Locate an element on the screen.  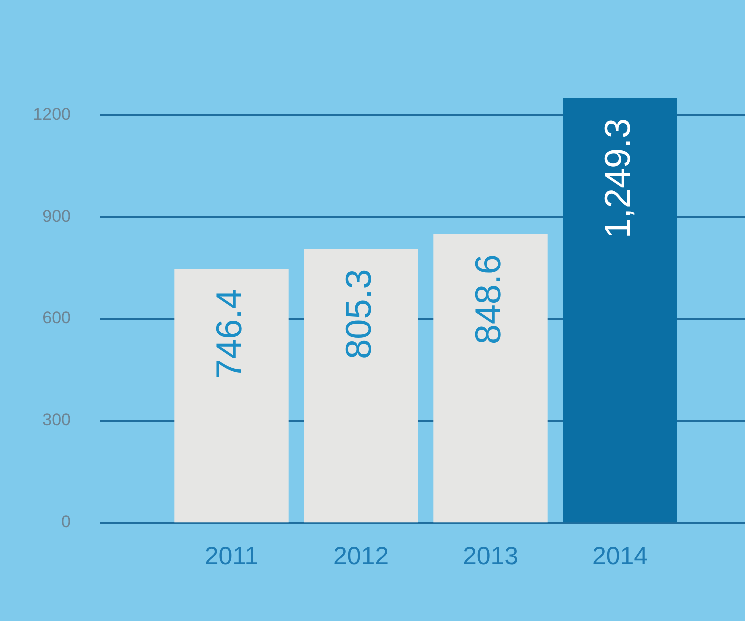
data-label: 1,249.3 is located at coordinates (617, 178).